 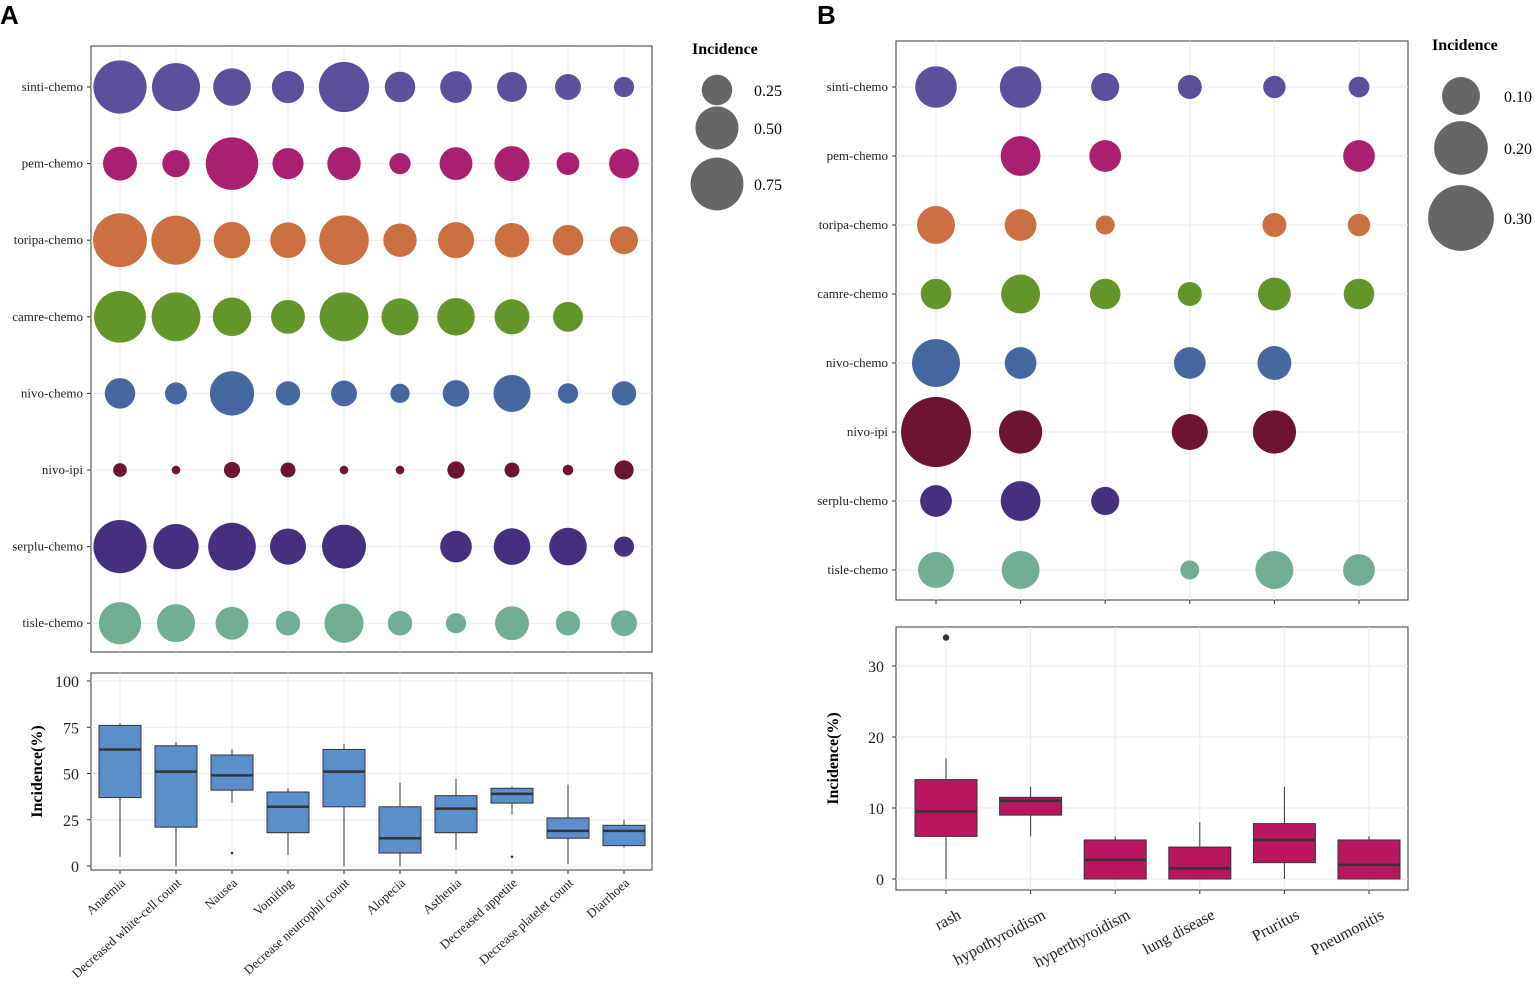 I want to click on panel-a-label: A, so click(x=9, y=15).